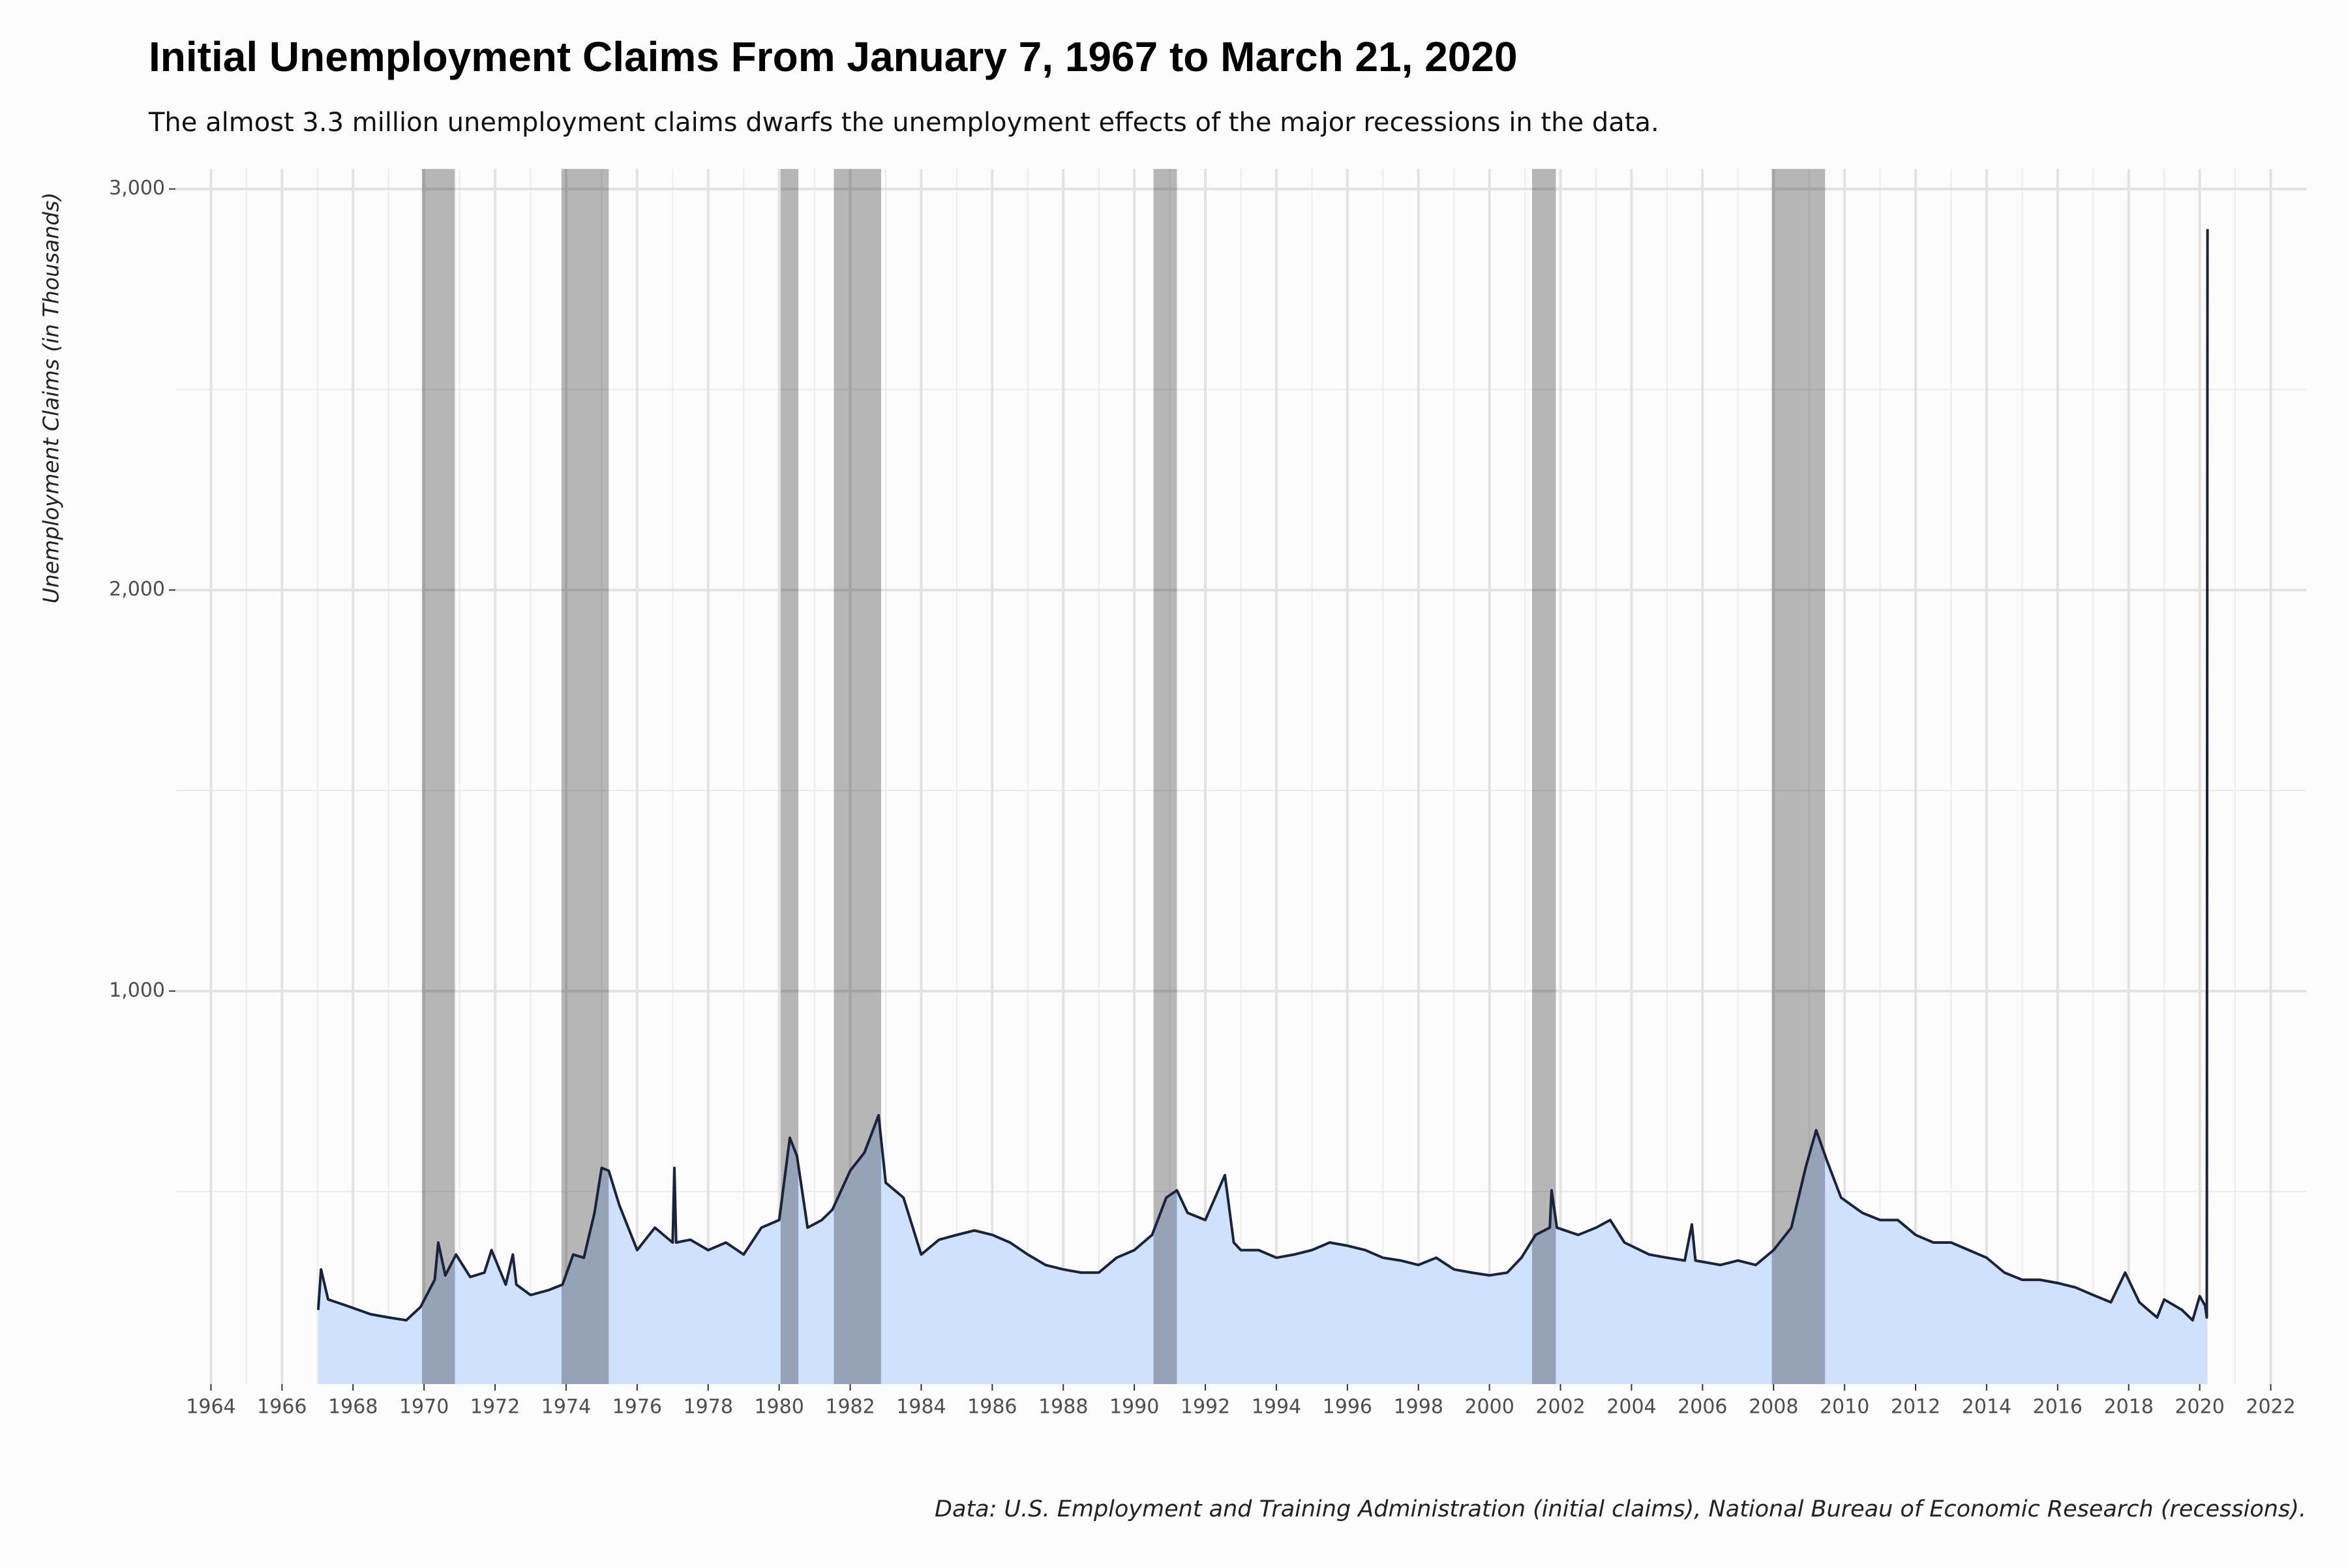  What do you see at coordinates (2199, 1407) in the screenshot?
I see `x-tick-label: 2020` at bounding box center [2199, 1407].